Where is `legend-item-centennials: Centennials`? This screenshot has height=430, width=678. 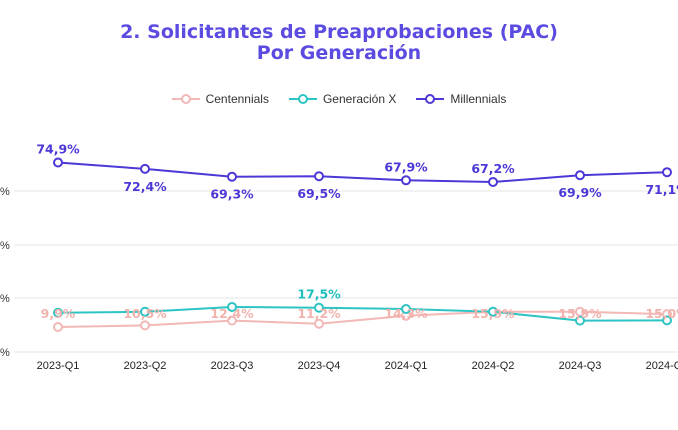
legend-item-centennials: Centennials is located at coordinates (220, 99).